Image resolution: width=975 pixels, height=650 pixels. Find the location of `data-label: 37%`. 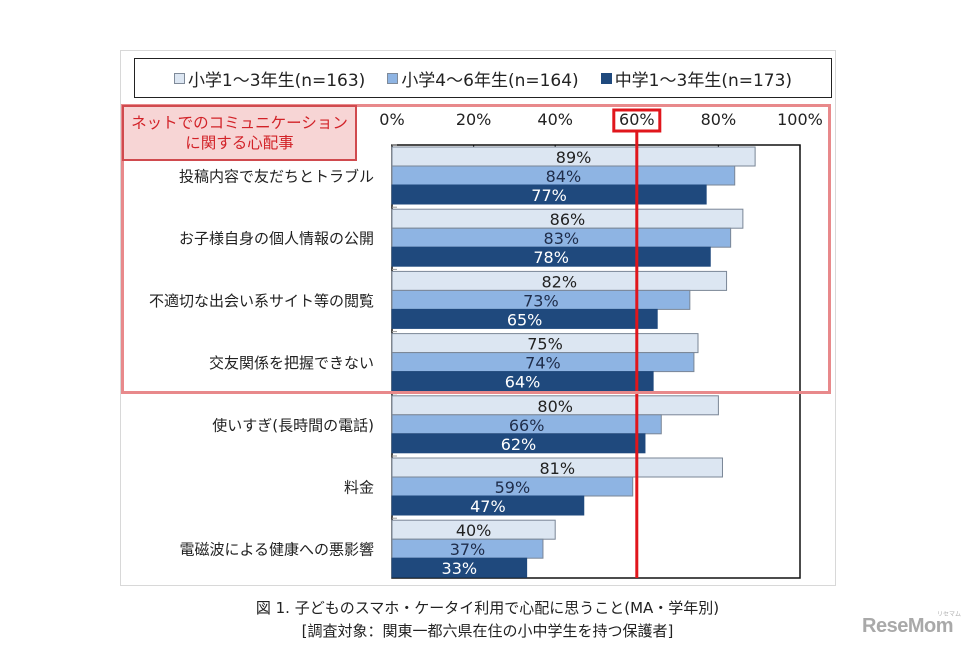

data-label: 37% is located at coordinates (468, 549).